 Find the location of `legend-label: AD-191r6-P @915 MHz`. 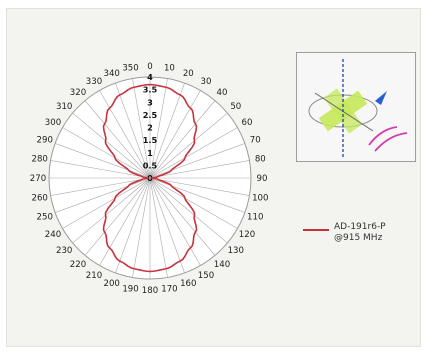

legend-label: AD-191r6-P @915 MHz is located at coordinates (360, 233).